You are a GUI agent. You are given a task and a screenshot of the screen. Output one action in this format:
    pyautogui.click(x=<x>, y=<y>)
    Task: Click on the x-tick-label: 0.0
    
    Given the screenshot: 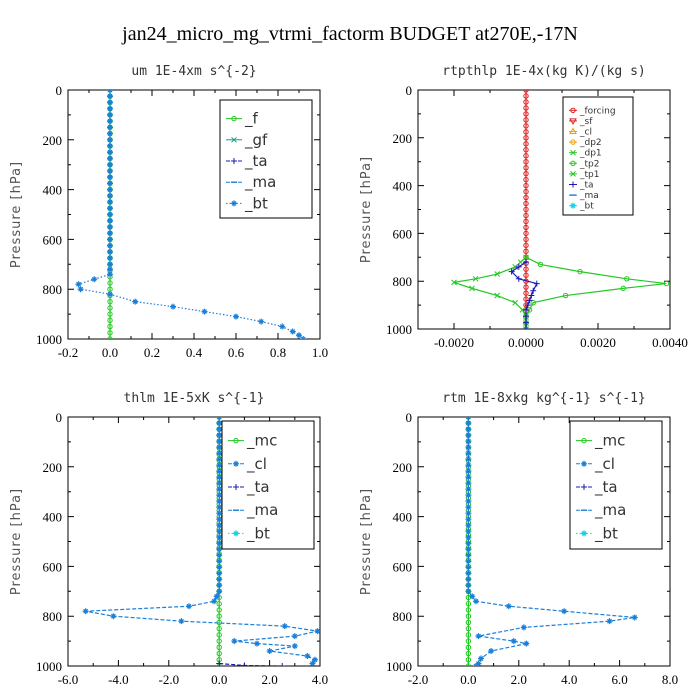 What is the action you would take?
    pyautogui.click(x=219, y=679)
    